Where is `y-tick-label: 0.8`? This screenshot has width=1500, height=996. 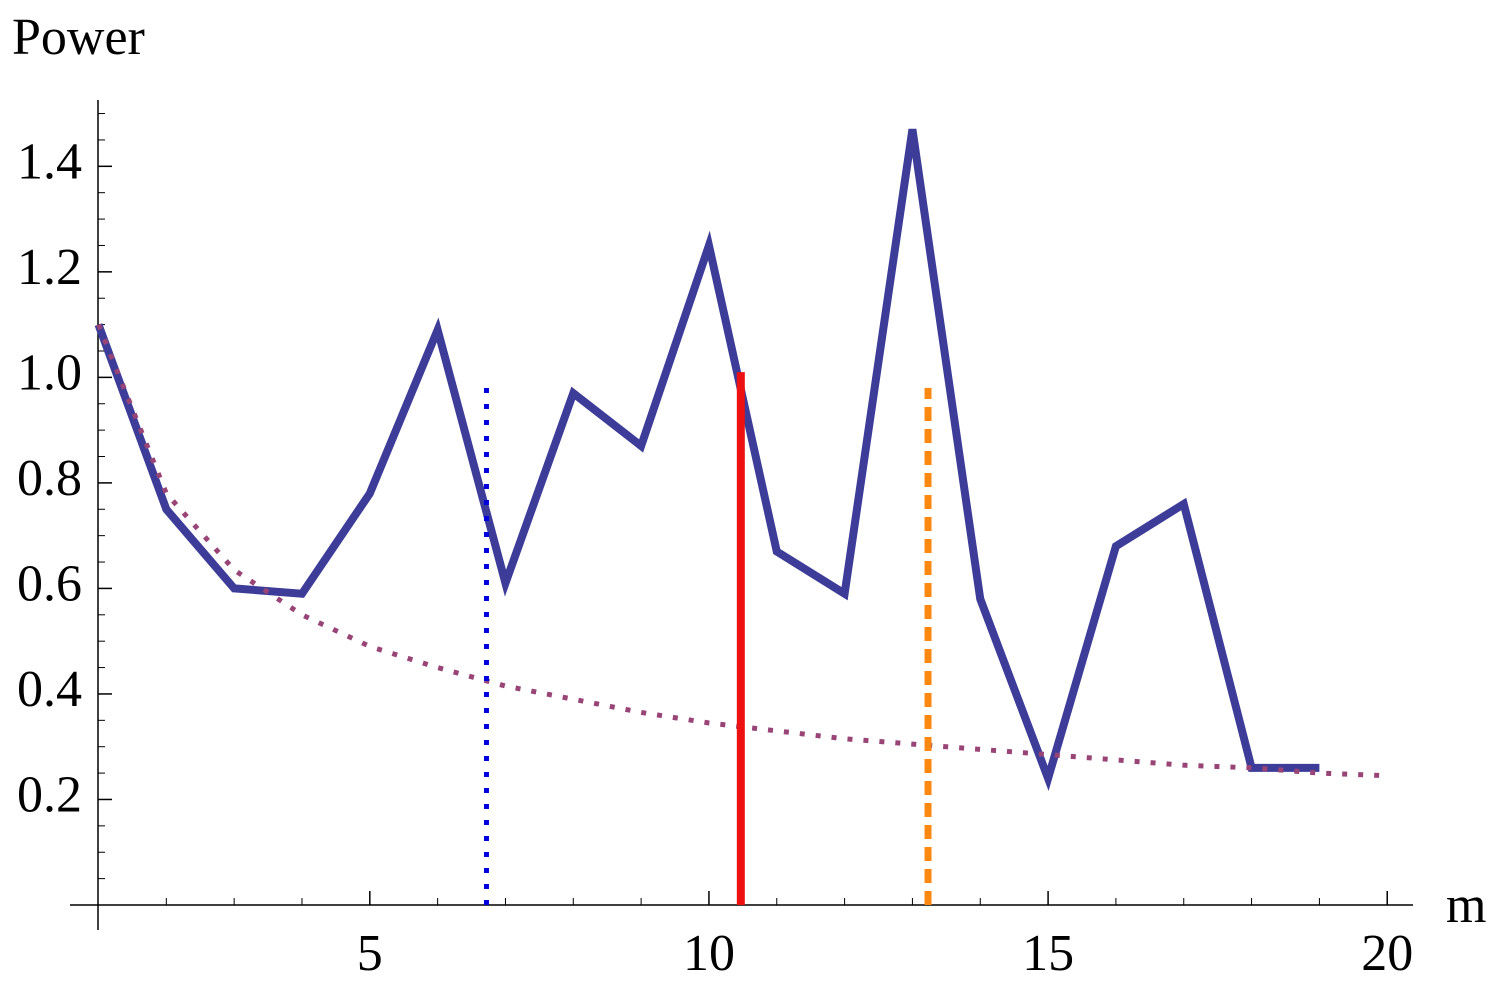
y-tick-label: 0.8 is located at coordinates (49, 478).